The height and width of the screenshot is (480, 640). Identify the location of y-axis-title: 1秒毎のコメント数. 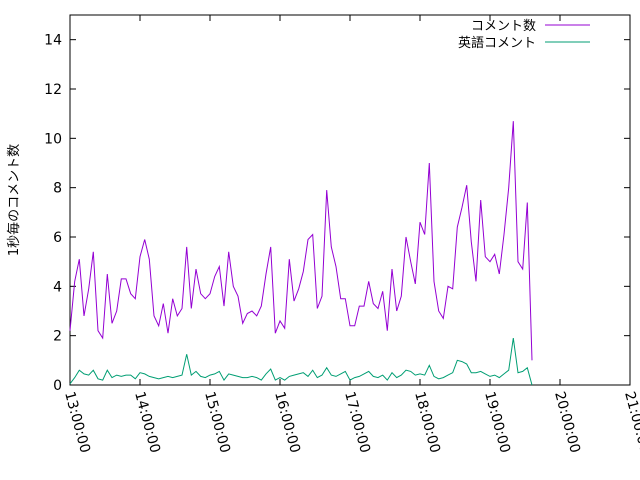
(14, 200).